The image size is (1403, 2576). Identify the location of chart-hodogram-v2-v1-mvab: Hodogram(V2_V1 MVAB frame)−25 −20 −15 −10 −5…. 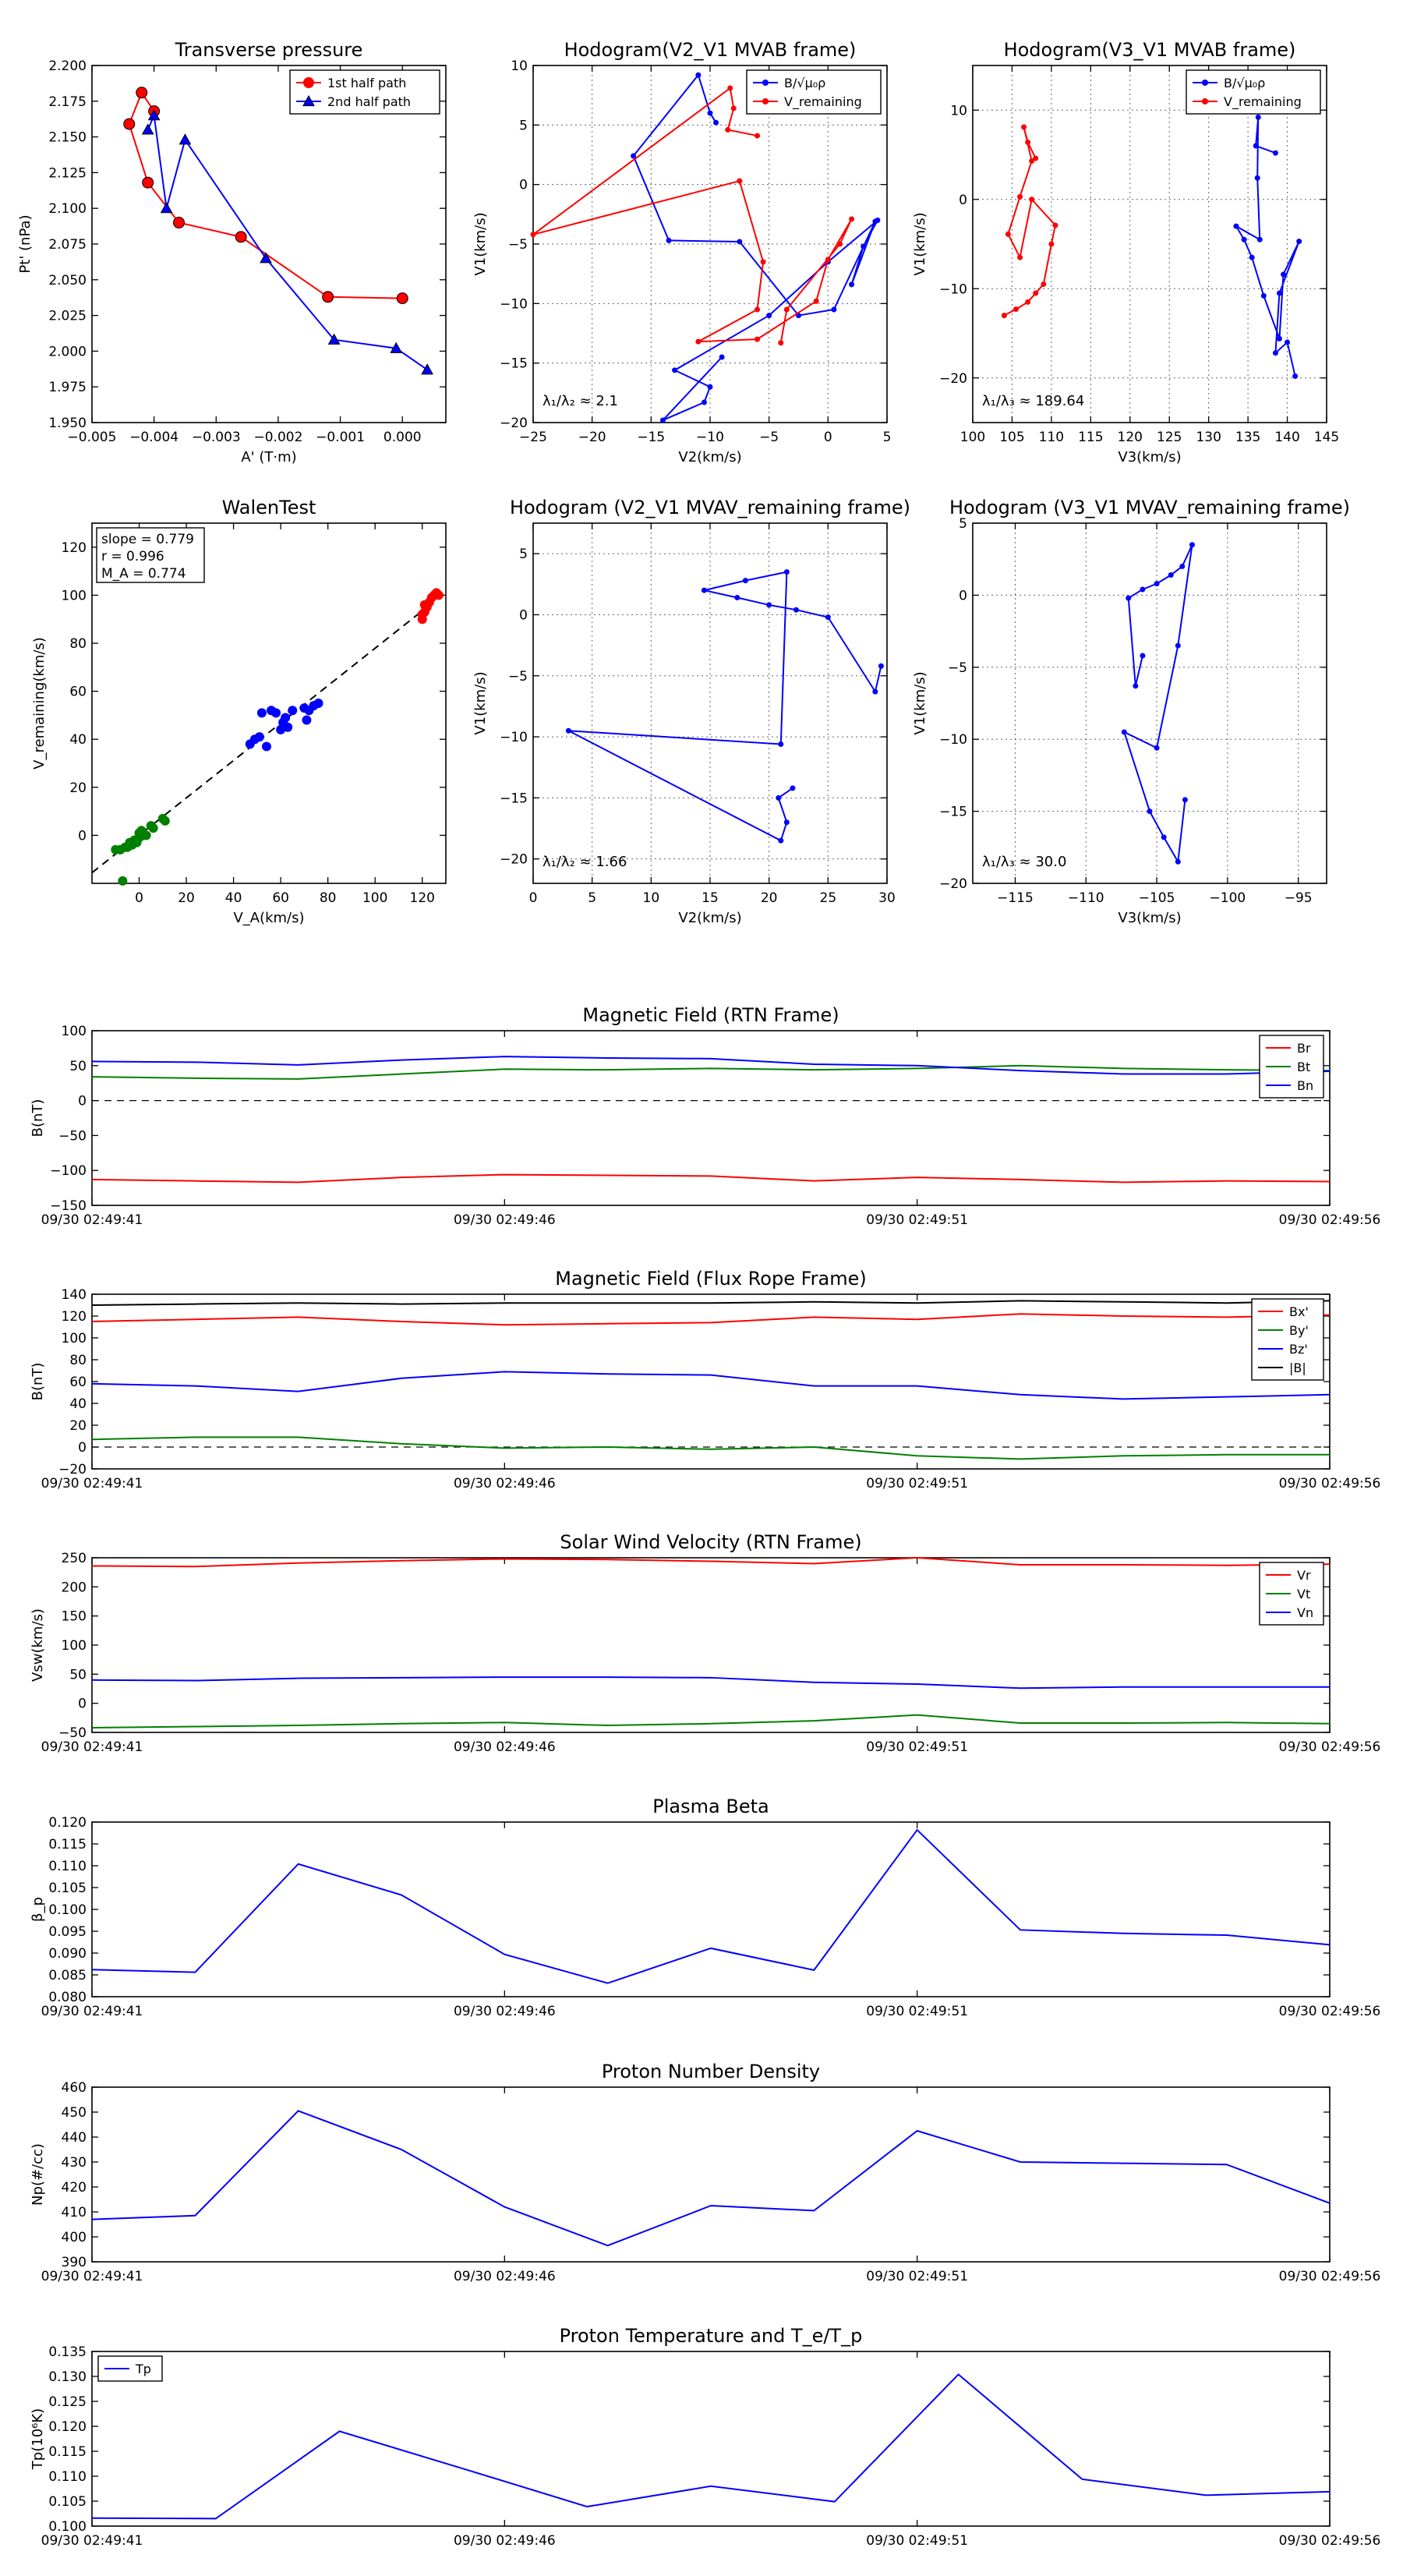
(681, 252).